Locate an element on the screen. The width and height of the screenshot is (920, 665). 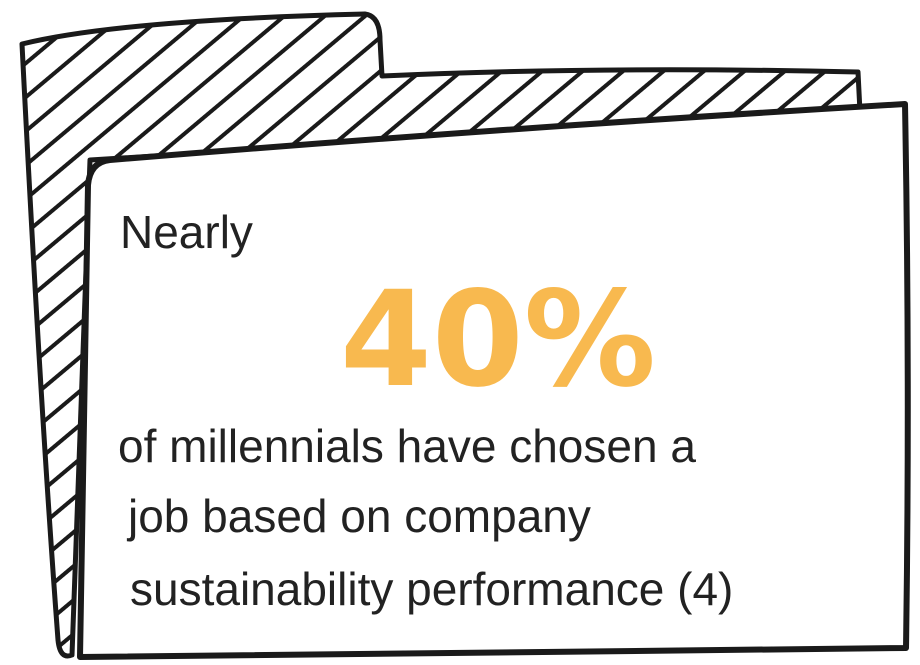
intro-text: Nearly is located at coordinates (186, 232).